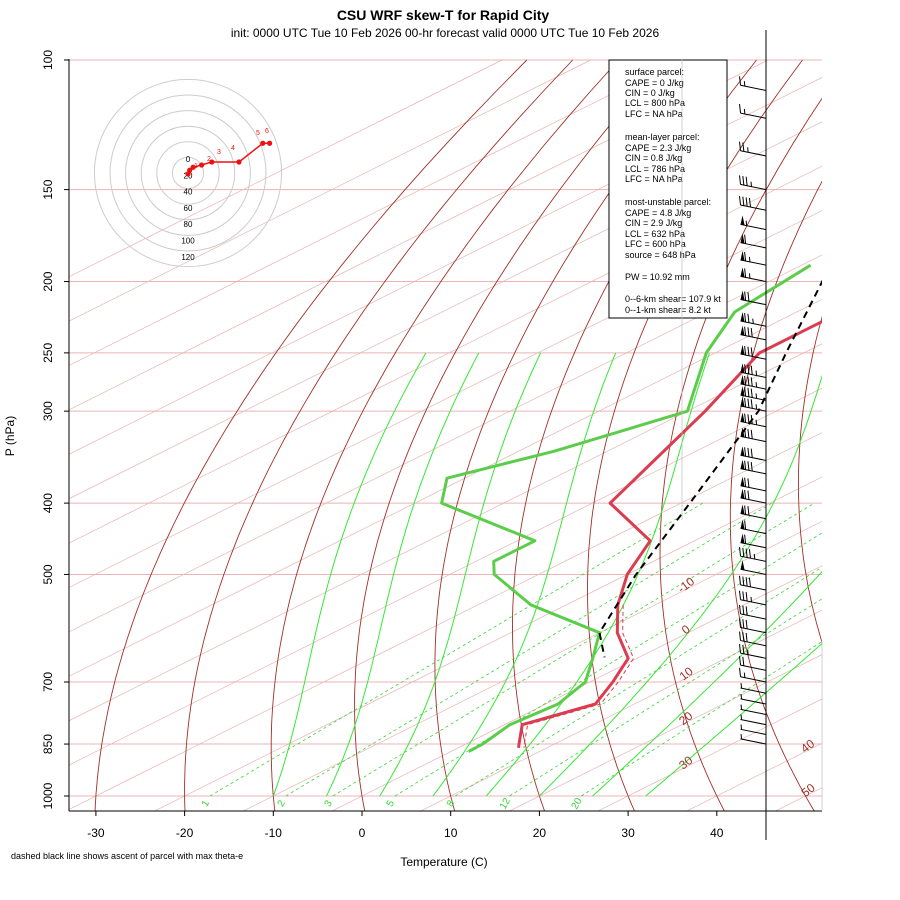 This screenshot has width=900, height=900. I want to click on x-tick-label: 10, so click(451, 833).